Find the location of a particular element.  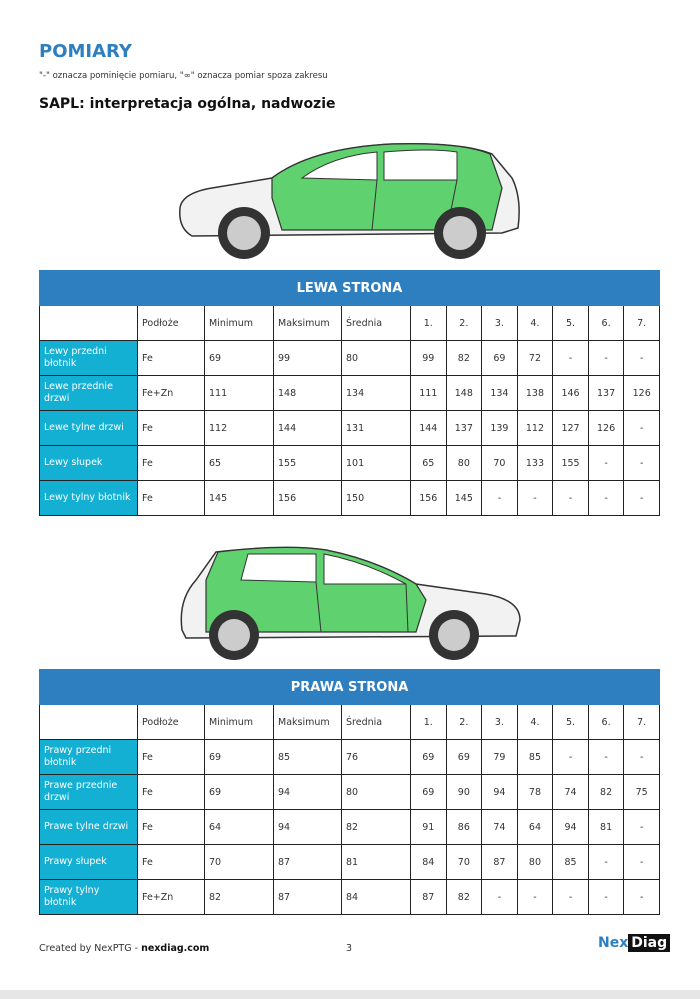

table-cell: 99 is located at coordinates (307, 358).